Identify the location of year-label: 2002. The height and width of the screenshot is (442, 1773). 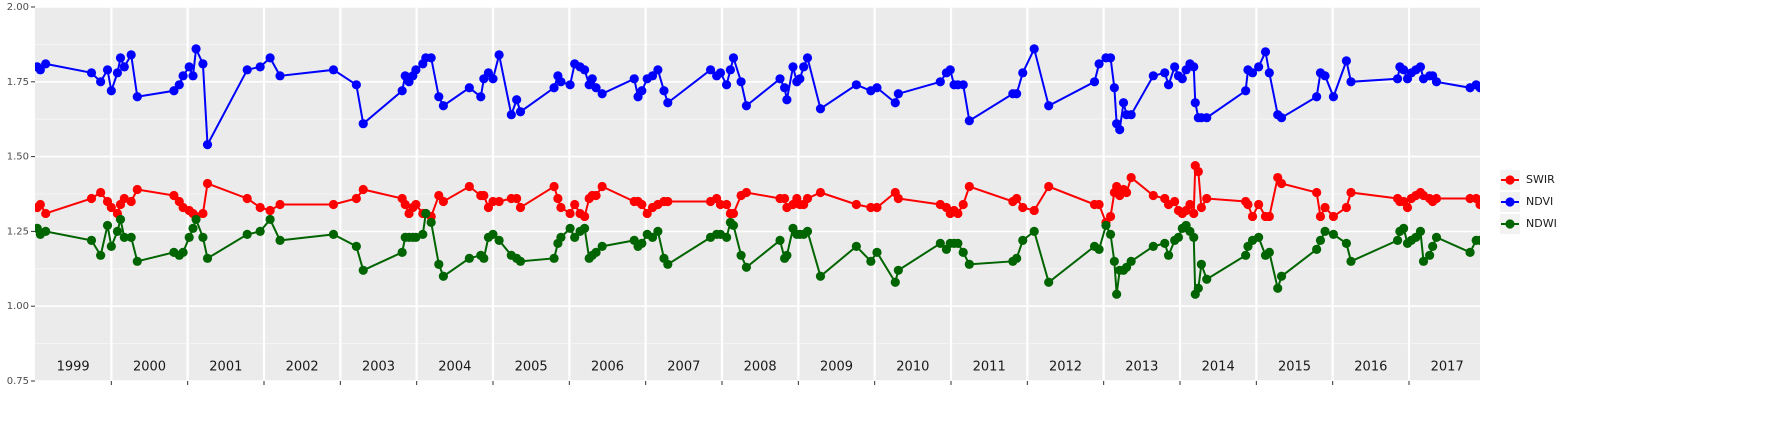
(302, 367).